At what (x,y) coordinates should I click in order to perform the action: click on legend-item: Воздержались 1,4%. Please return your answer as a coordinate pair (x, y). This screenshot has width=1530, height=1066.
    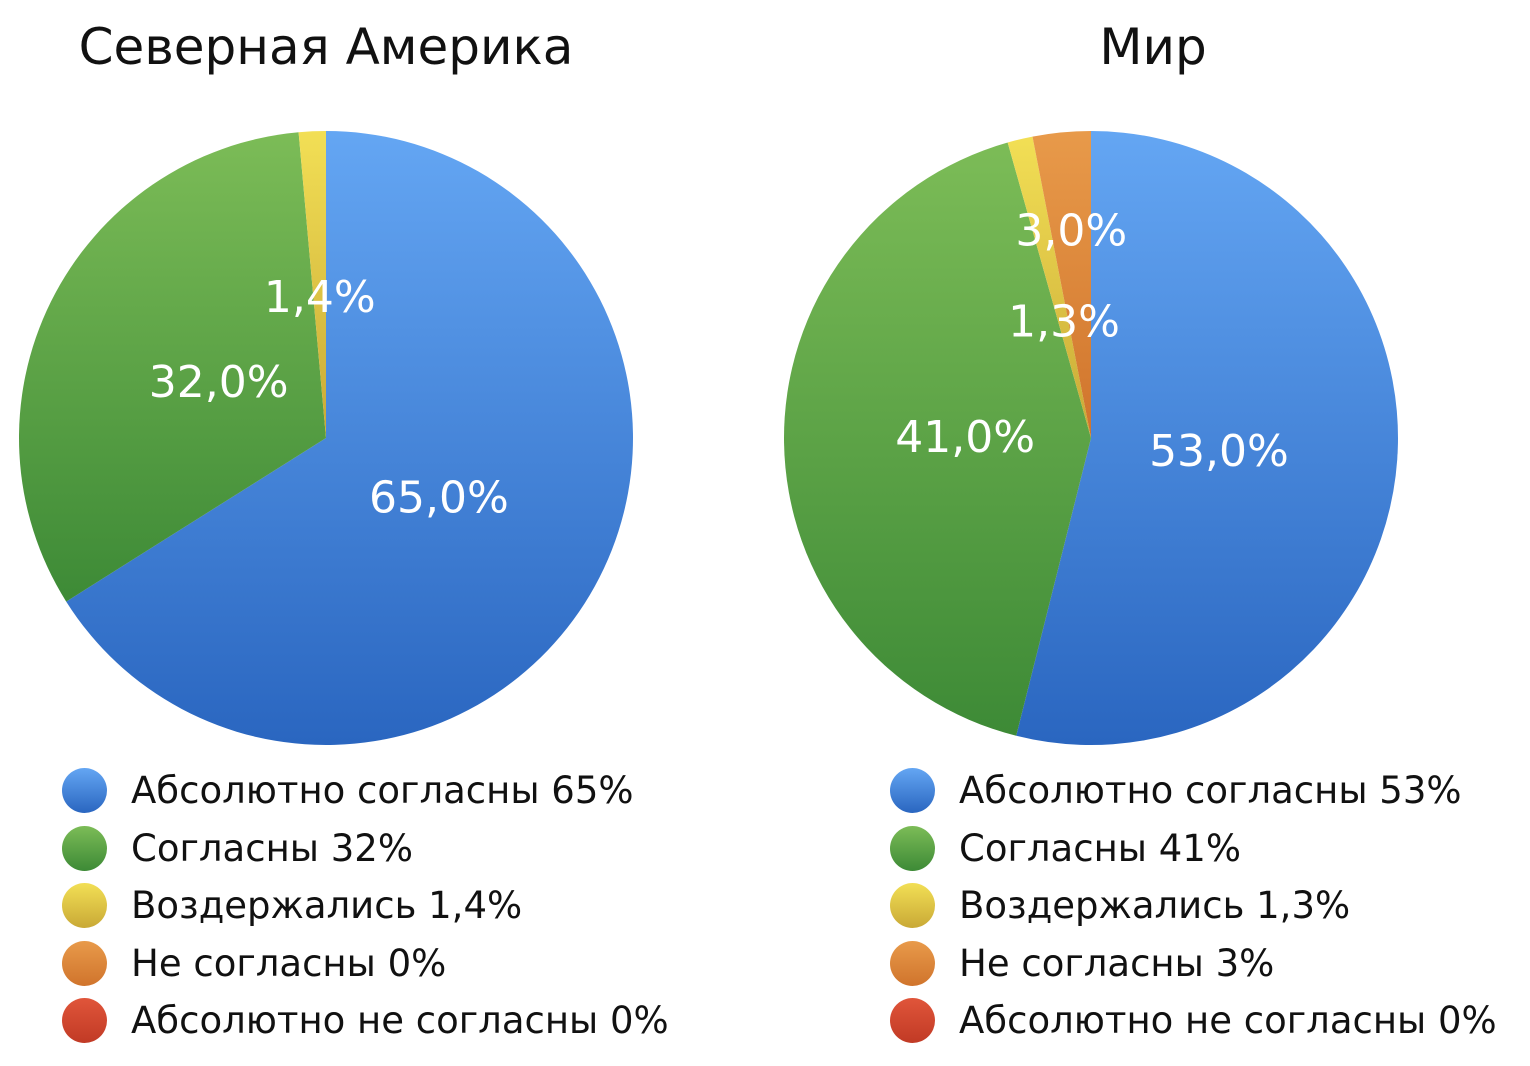
    Looking at the image, I should click on (365, 906).